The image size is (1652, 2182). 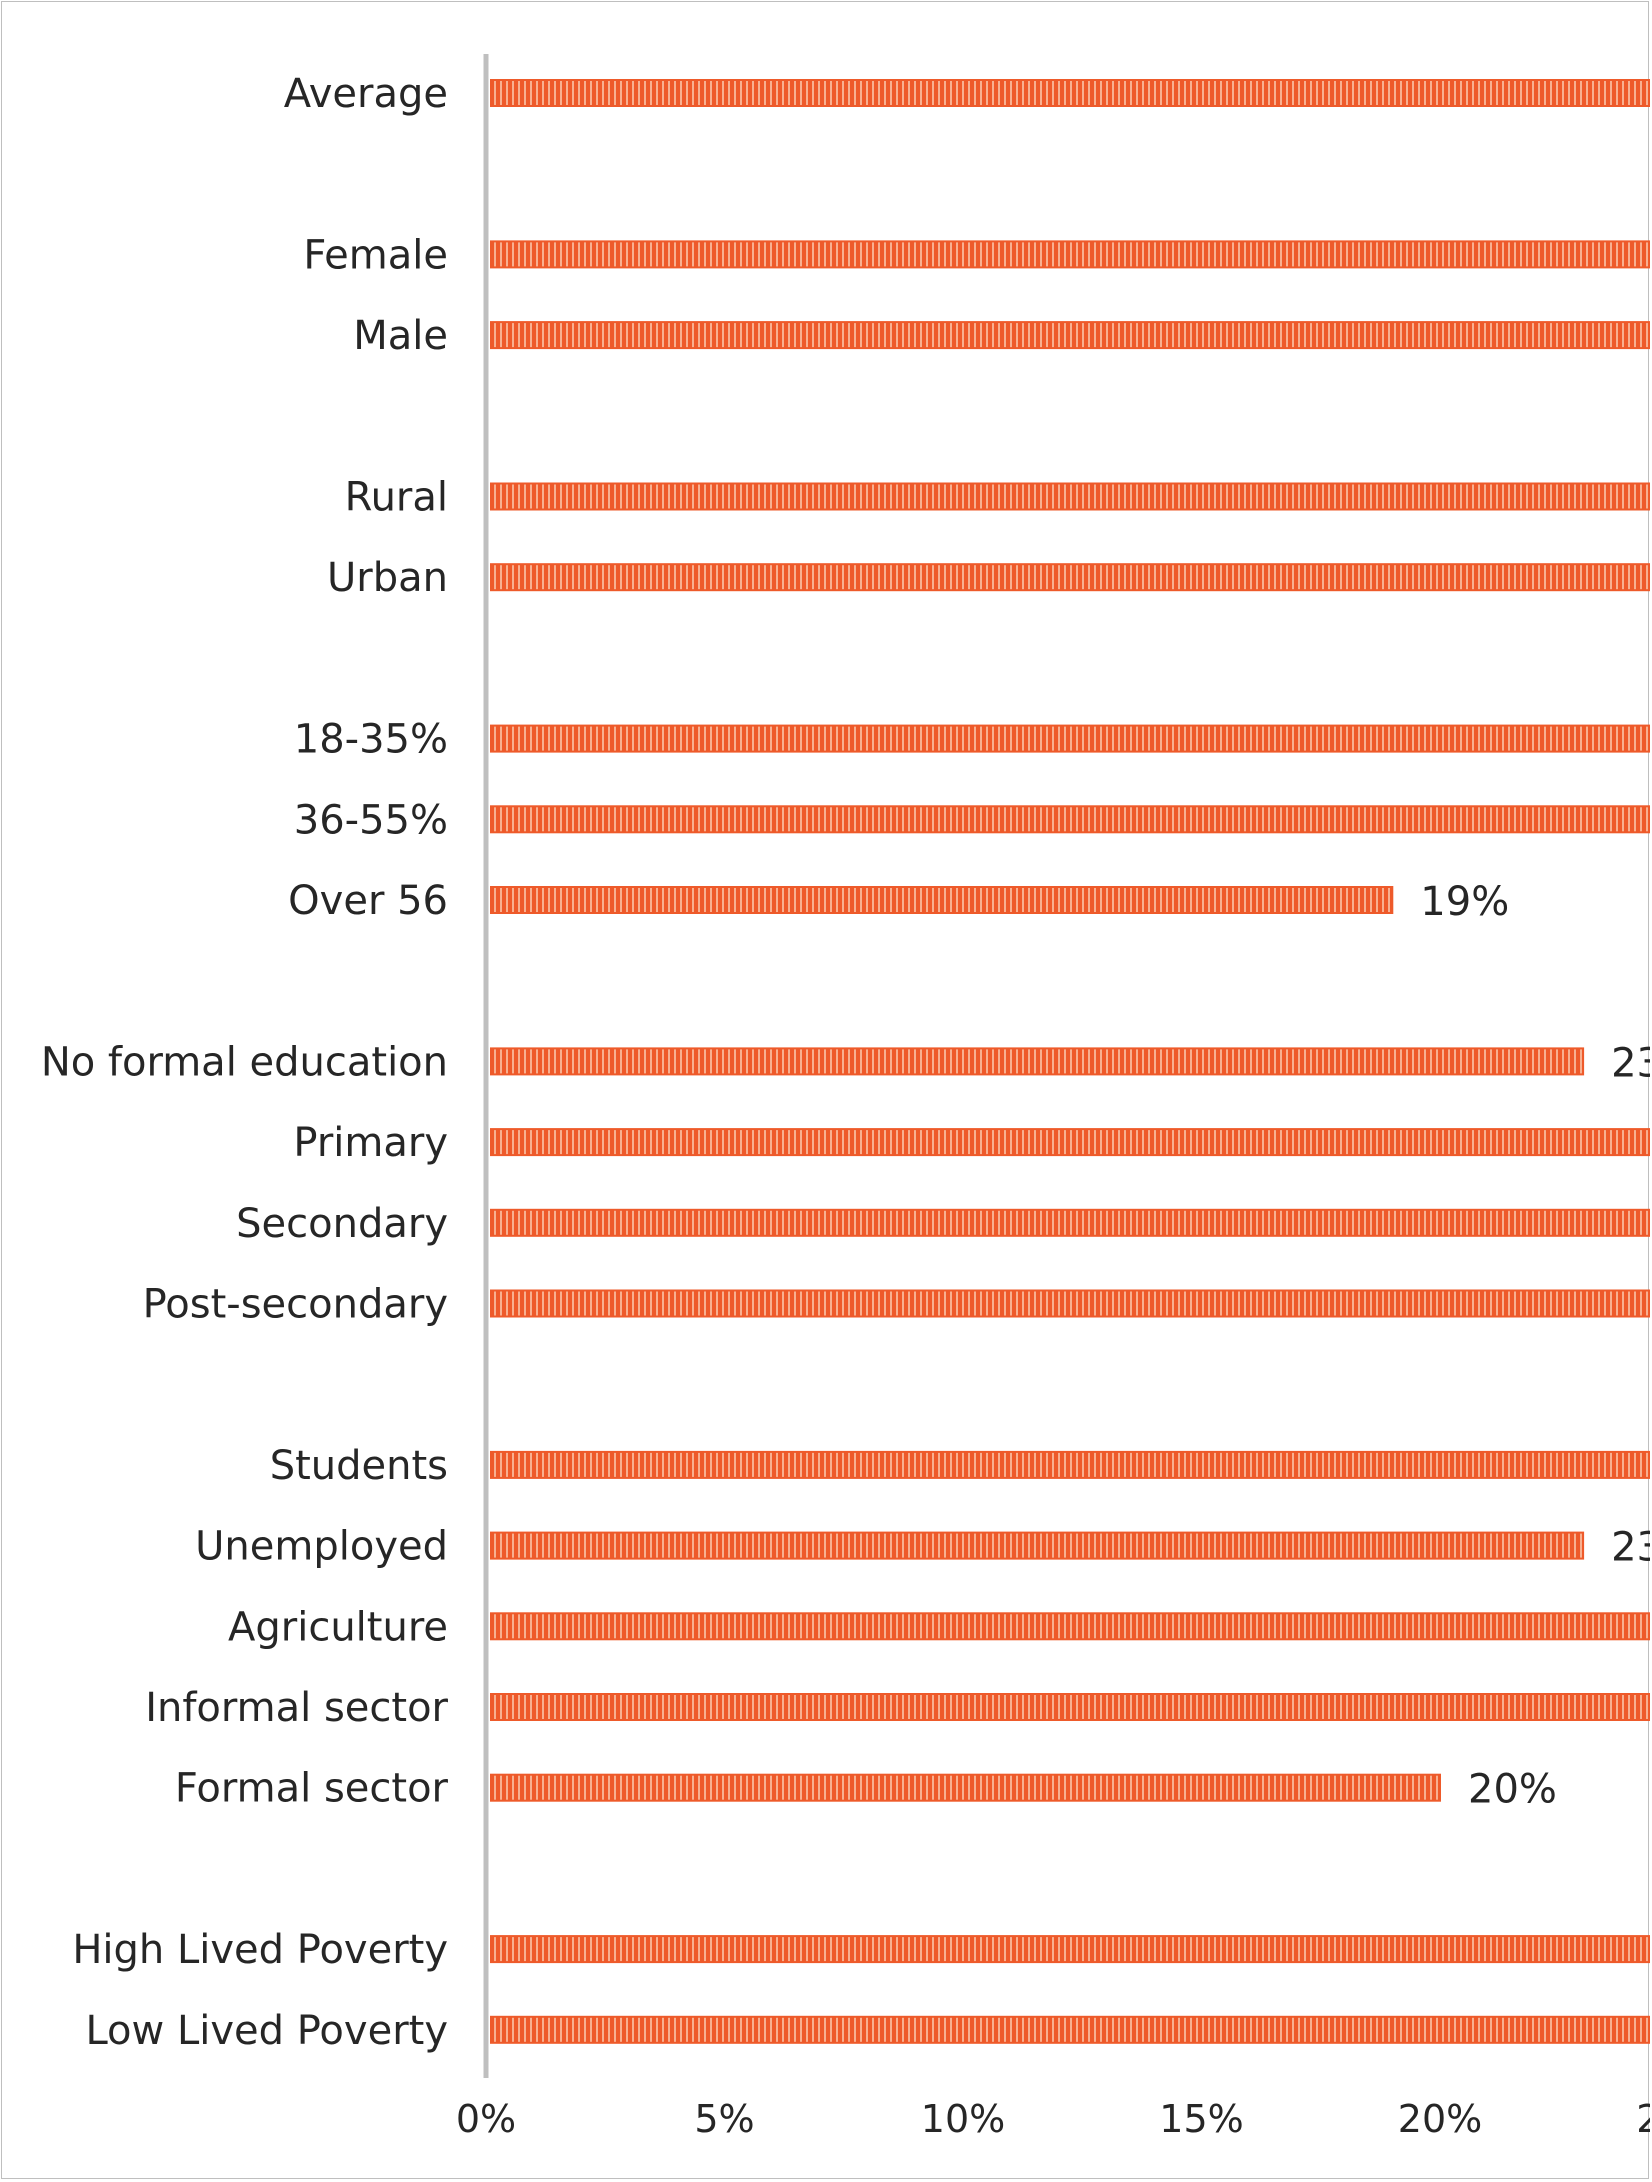 I want to click on x-tick-label: 5%, so click(x=724, y=2119).